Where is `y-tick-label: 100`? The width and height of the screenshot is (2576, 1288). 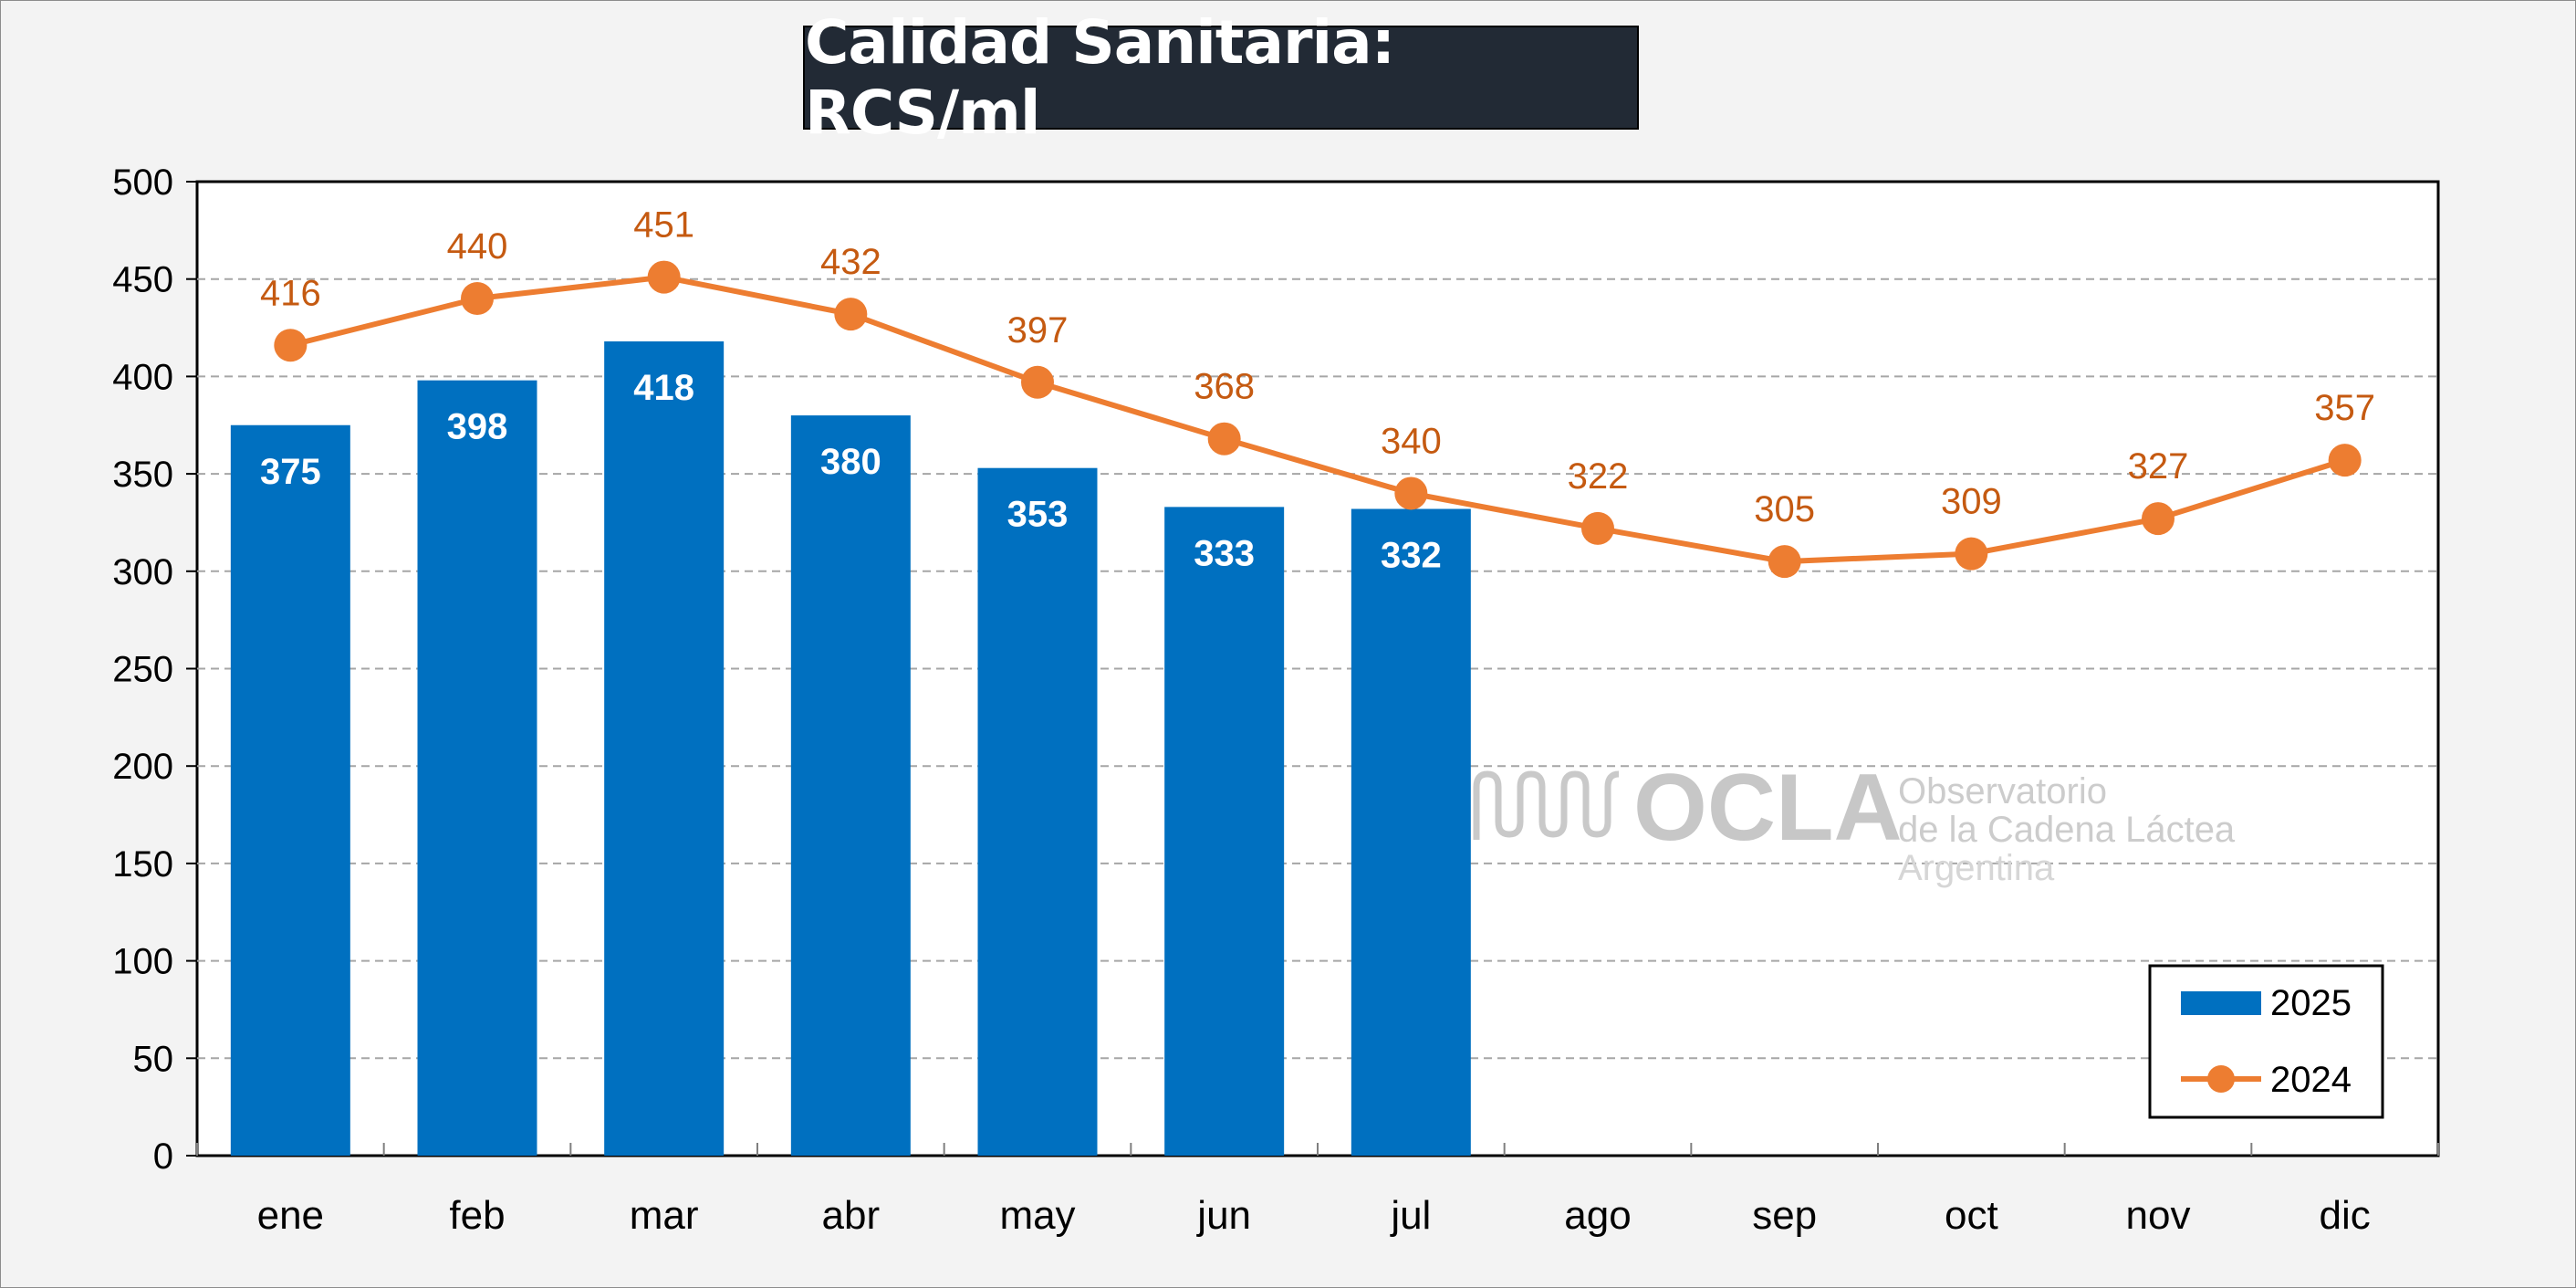 y-tick-label: 100 is located at coordinates (142, 962).